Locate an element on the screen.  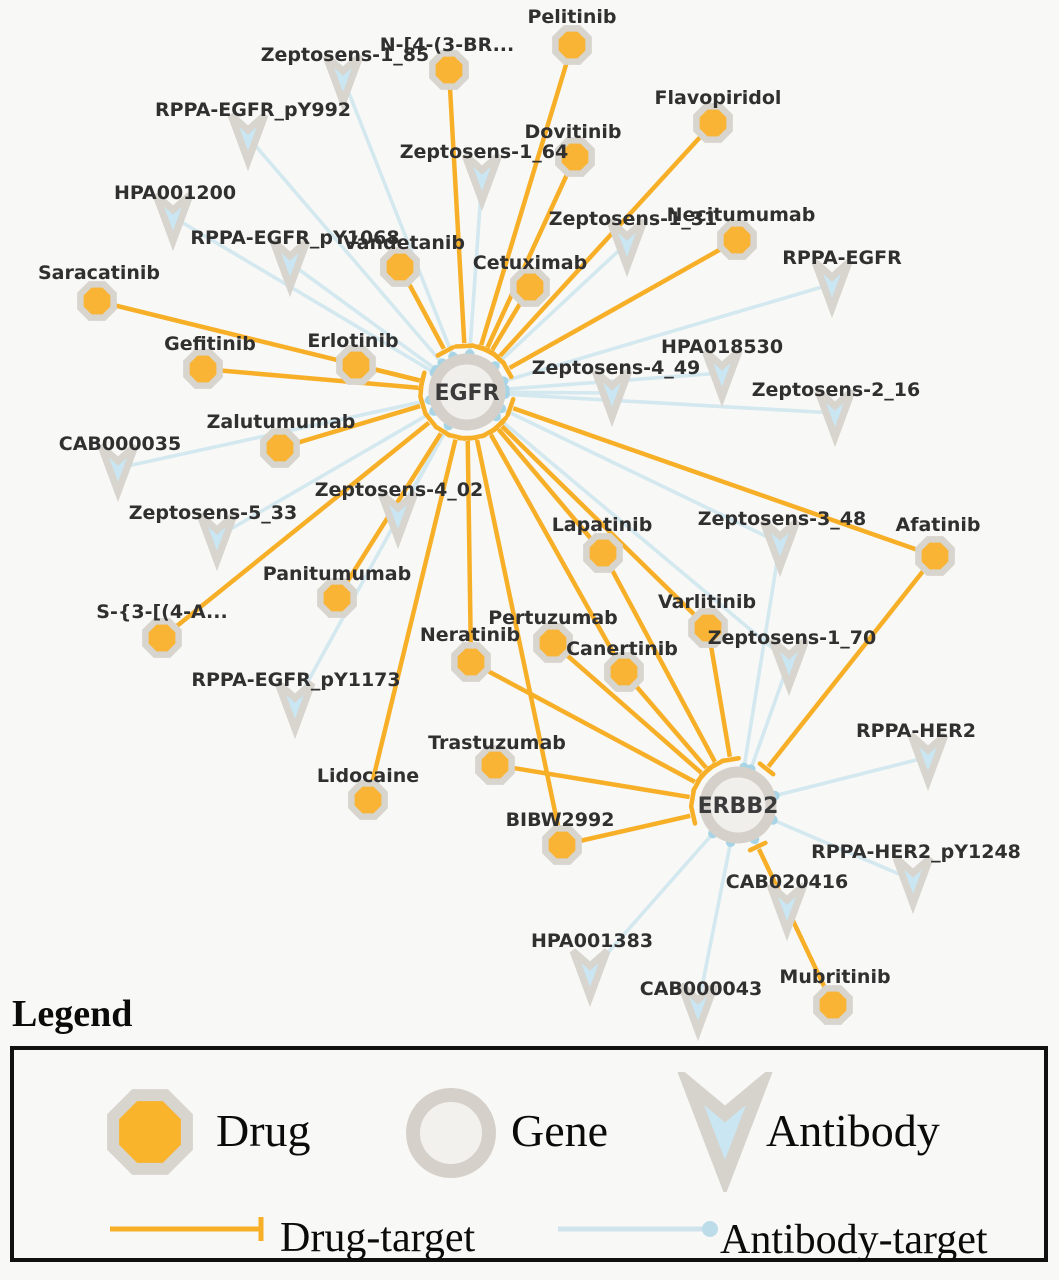
antibody-chevron-shape is located at coordinates (725, 1132).